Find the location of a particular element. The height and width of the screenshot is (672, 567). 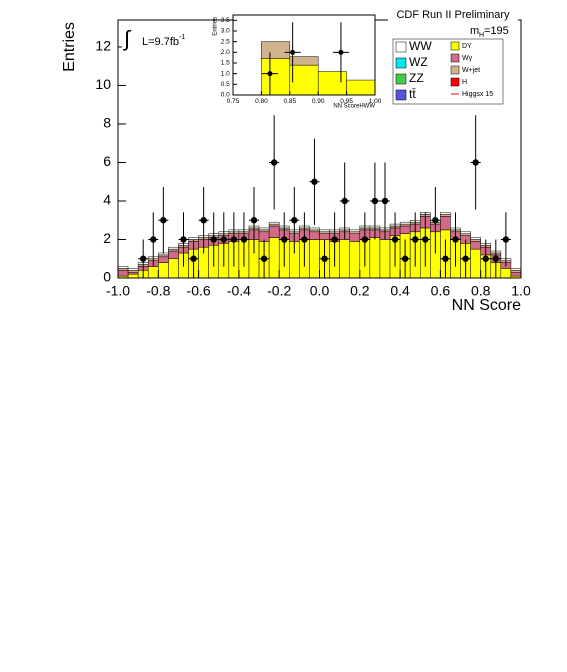

x-tick-label: 0.85 is located at coordinates (289, 101).